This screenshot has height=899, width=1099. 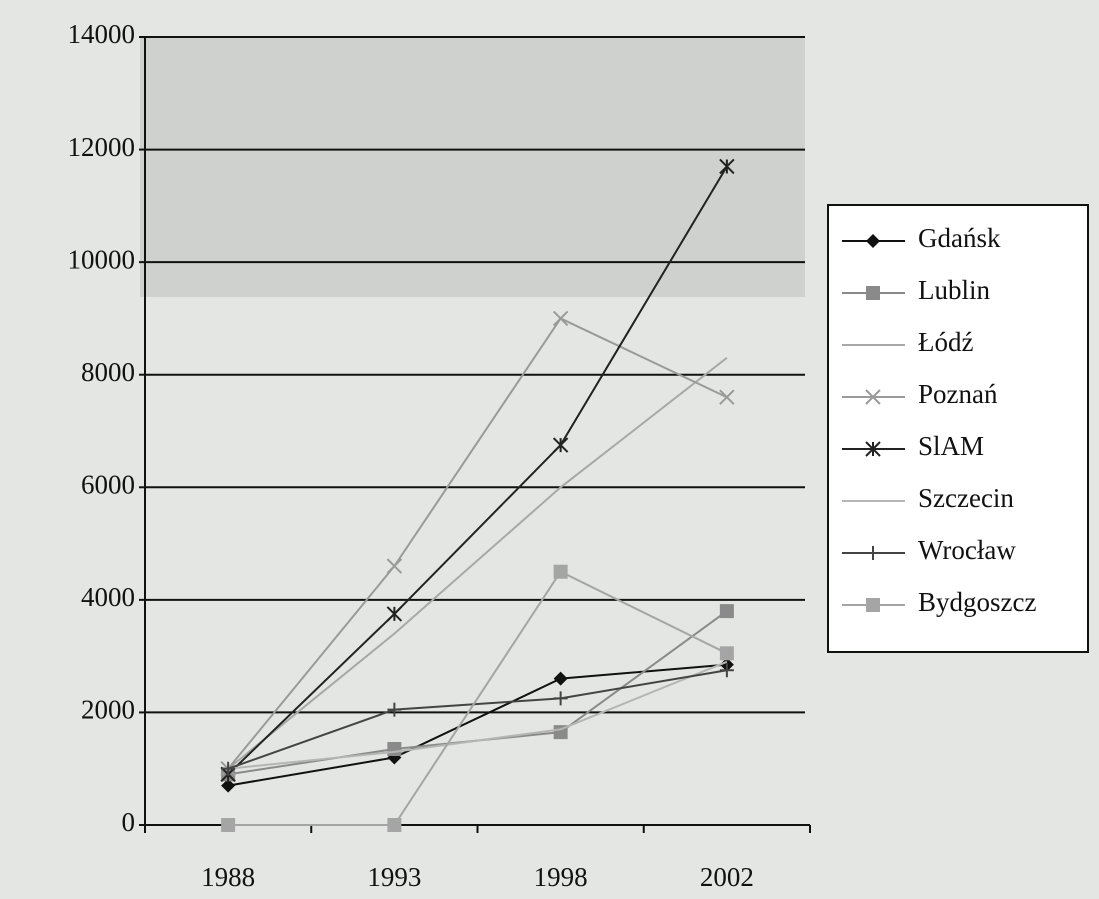 I want to click on legend-label: Łódź, so click(x=945, y=342).